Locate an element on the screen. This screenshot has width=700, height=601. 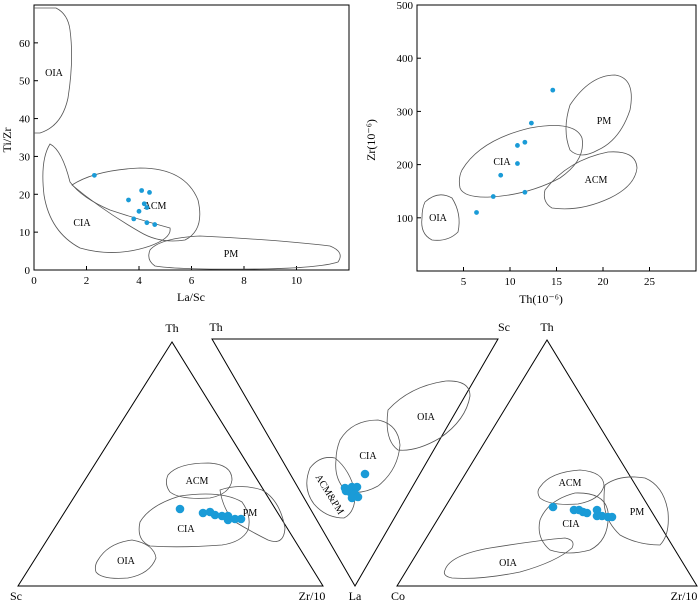
panel1-ytick-label: 60 is located at coordinates (25, 44).